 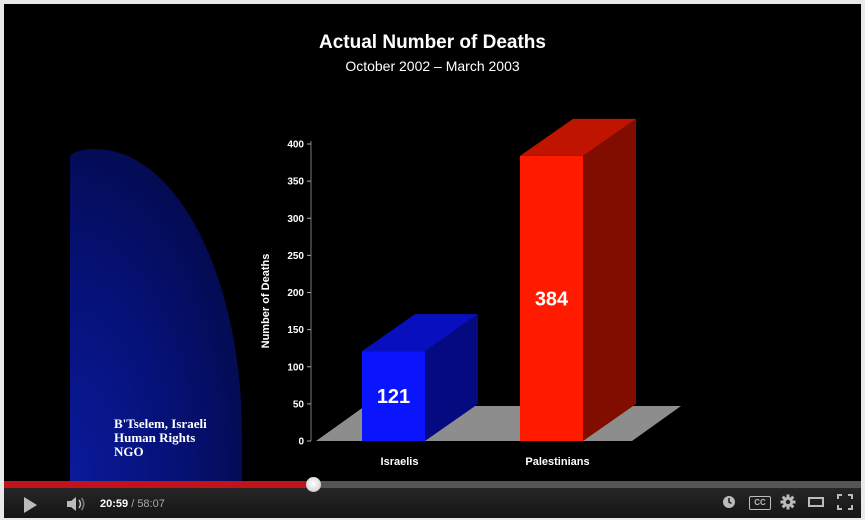 What do you see at coordinates (77, 504) in the screenshot?
I see `volume-icon` at bounding box center [77, 504].